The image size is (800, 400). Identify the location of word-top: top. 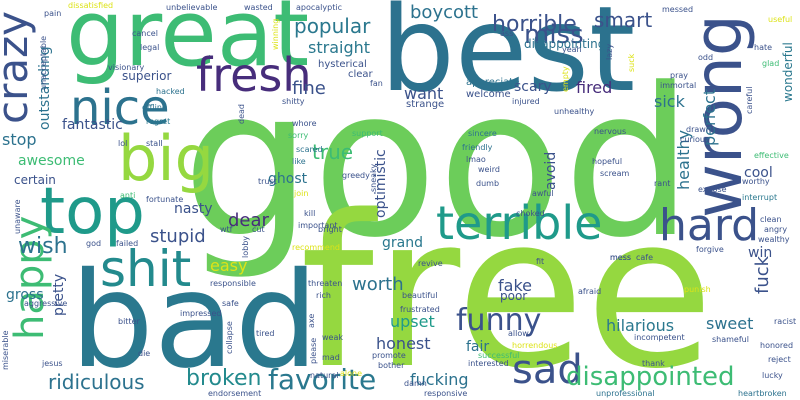
(92, 212).